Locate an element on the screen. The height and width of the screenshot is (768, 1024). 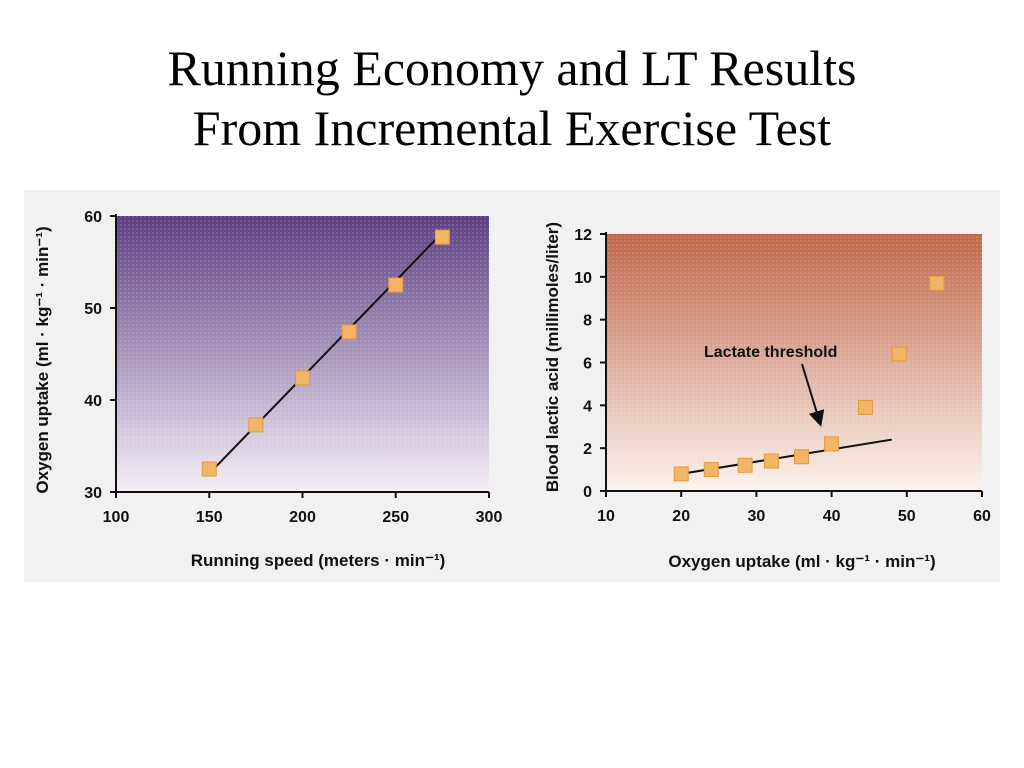
right-x-tick-label: 40 is located at coordinates (832, 516).